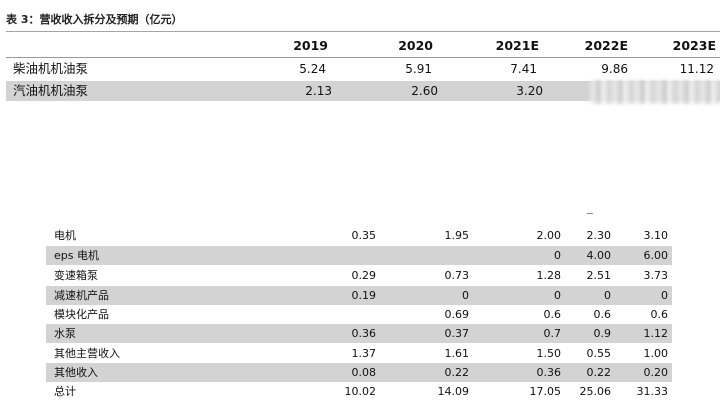  What do you see at coordinates (81, 314) in the screenshot?
I see `row-label: 模块化产品` at bounding box center [81, 314].